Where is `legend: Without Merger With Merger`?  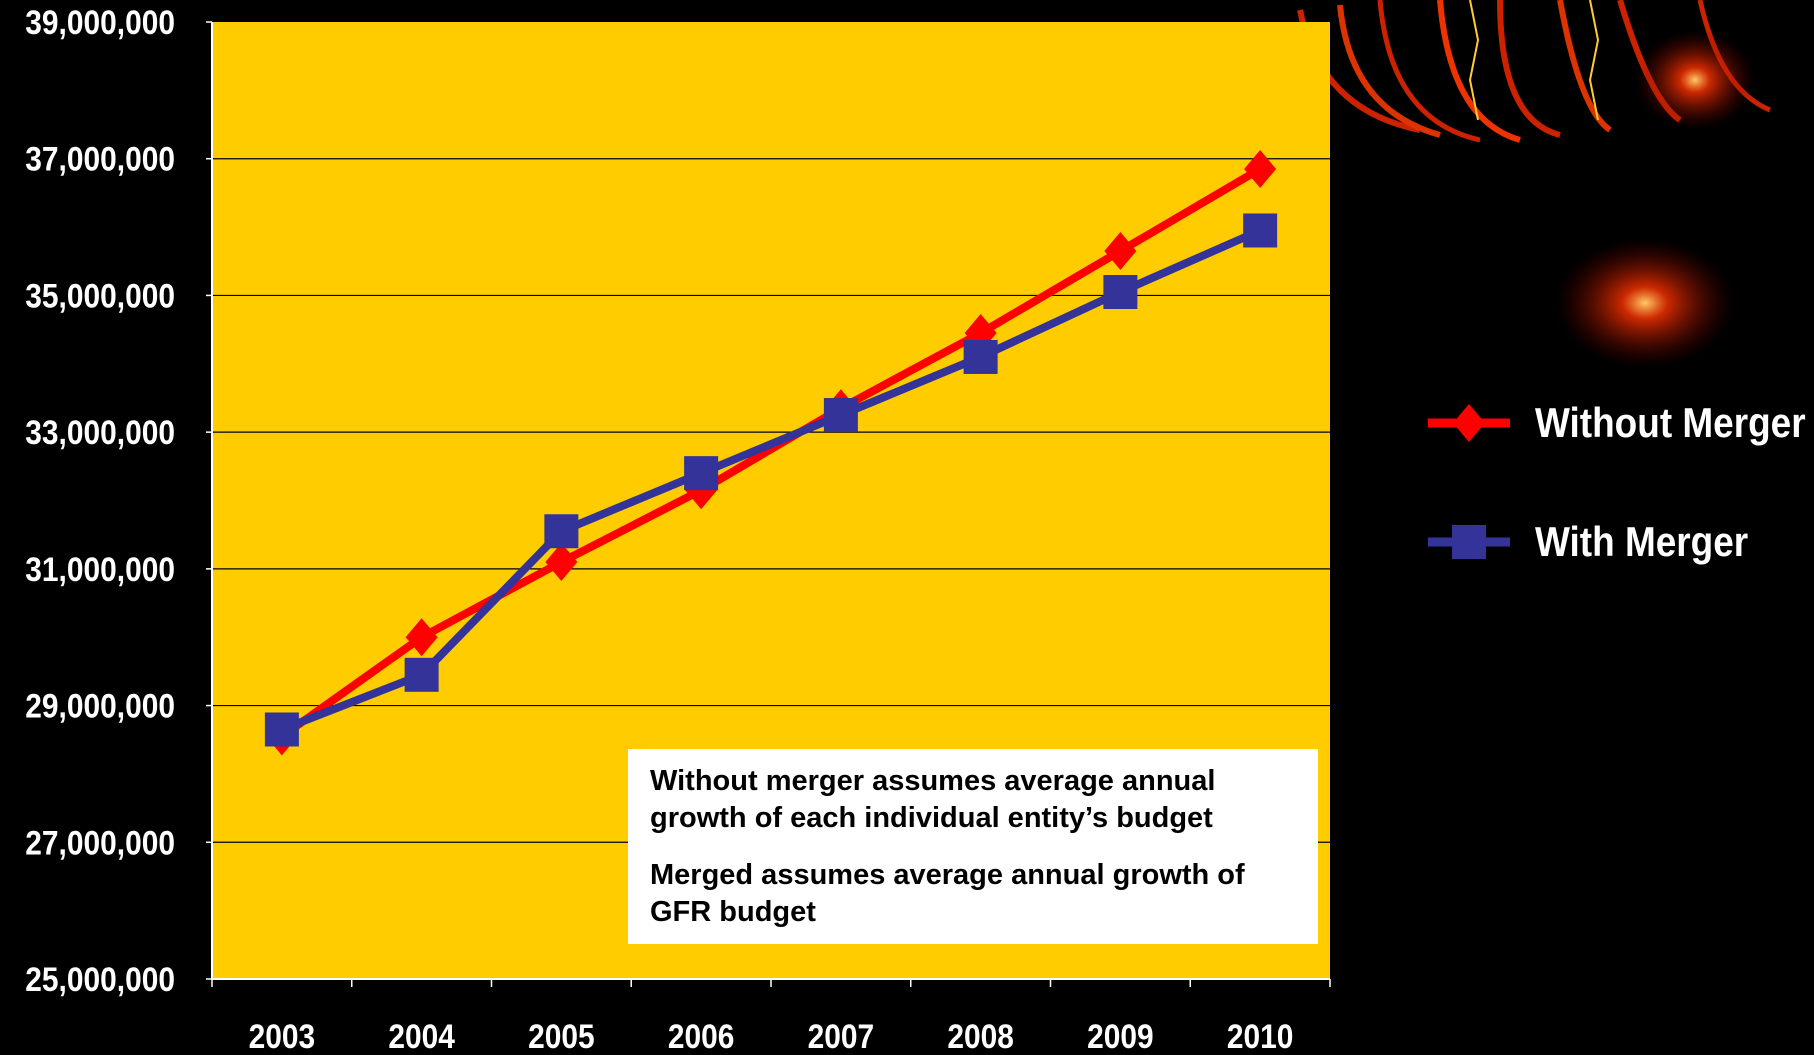 legend: Without Merger With Merger is located at coordinates (1617, 483).